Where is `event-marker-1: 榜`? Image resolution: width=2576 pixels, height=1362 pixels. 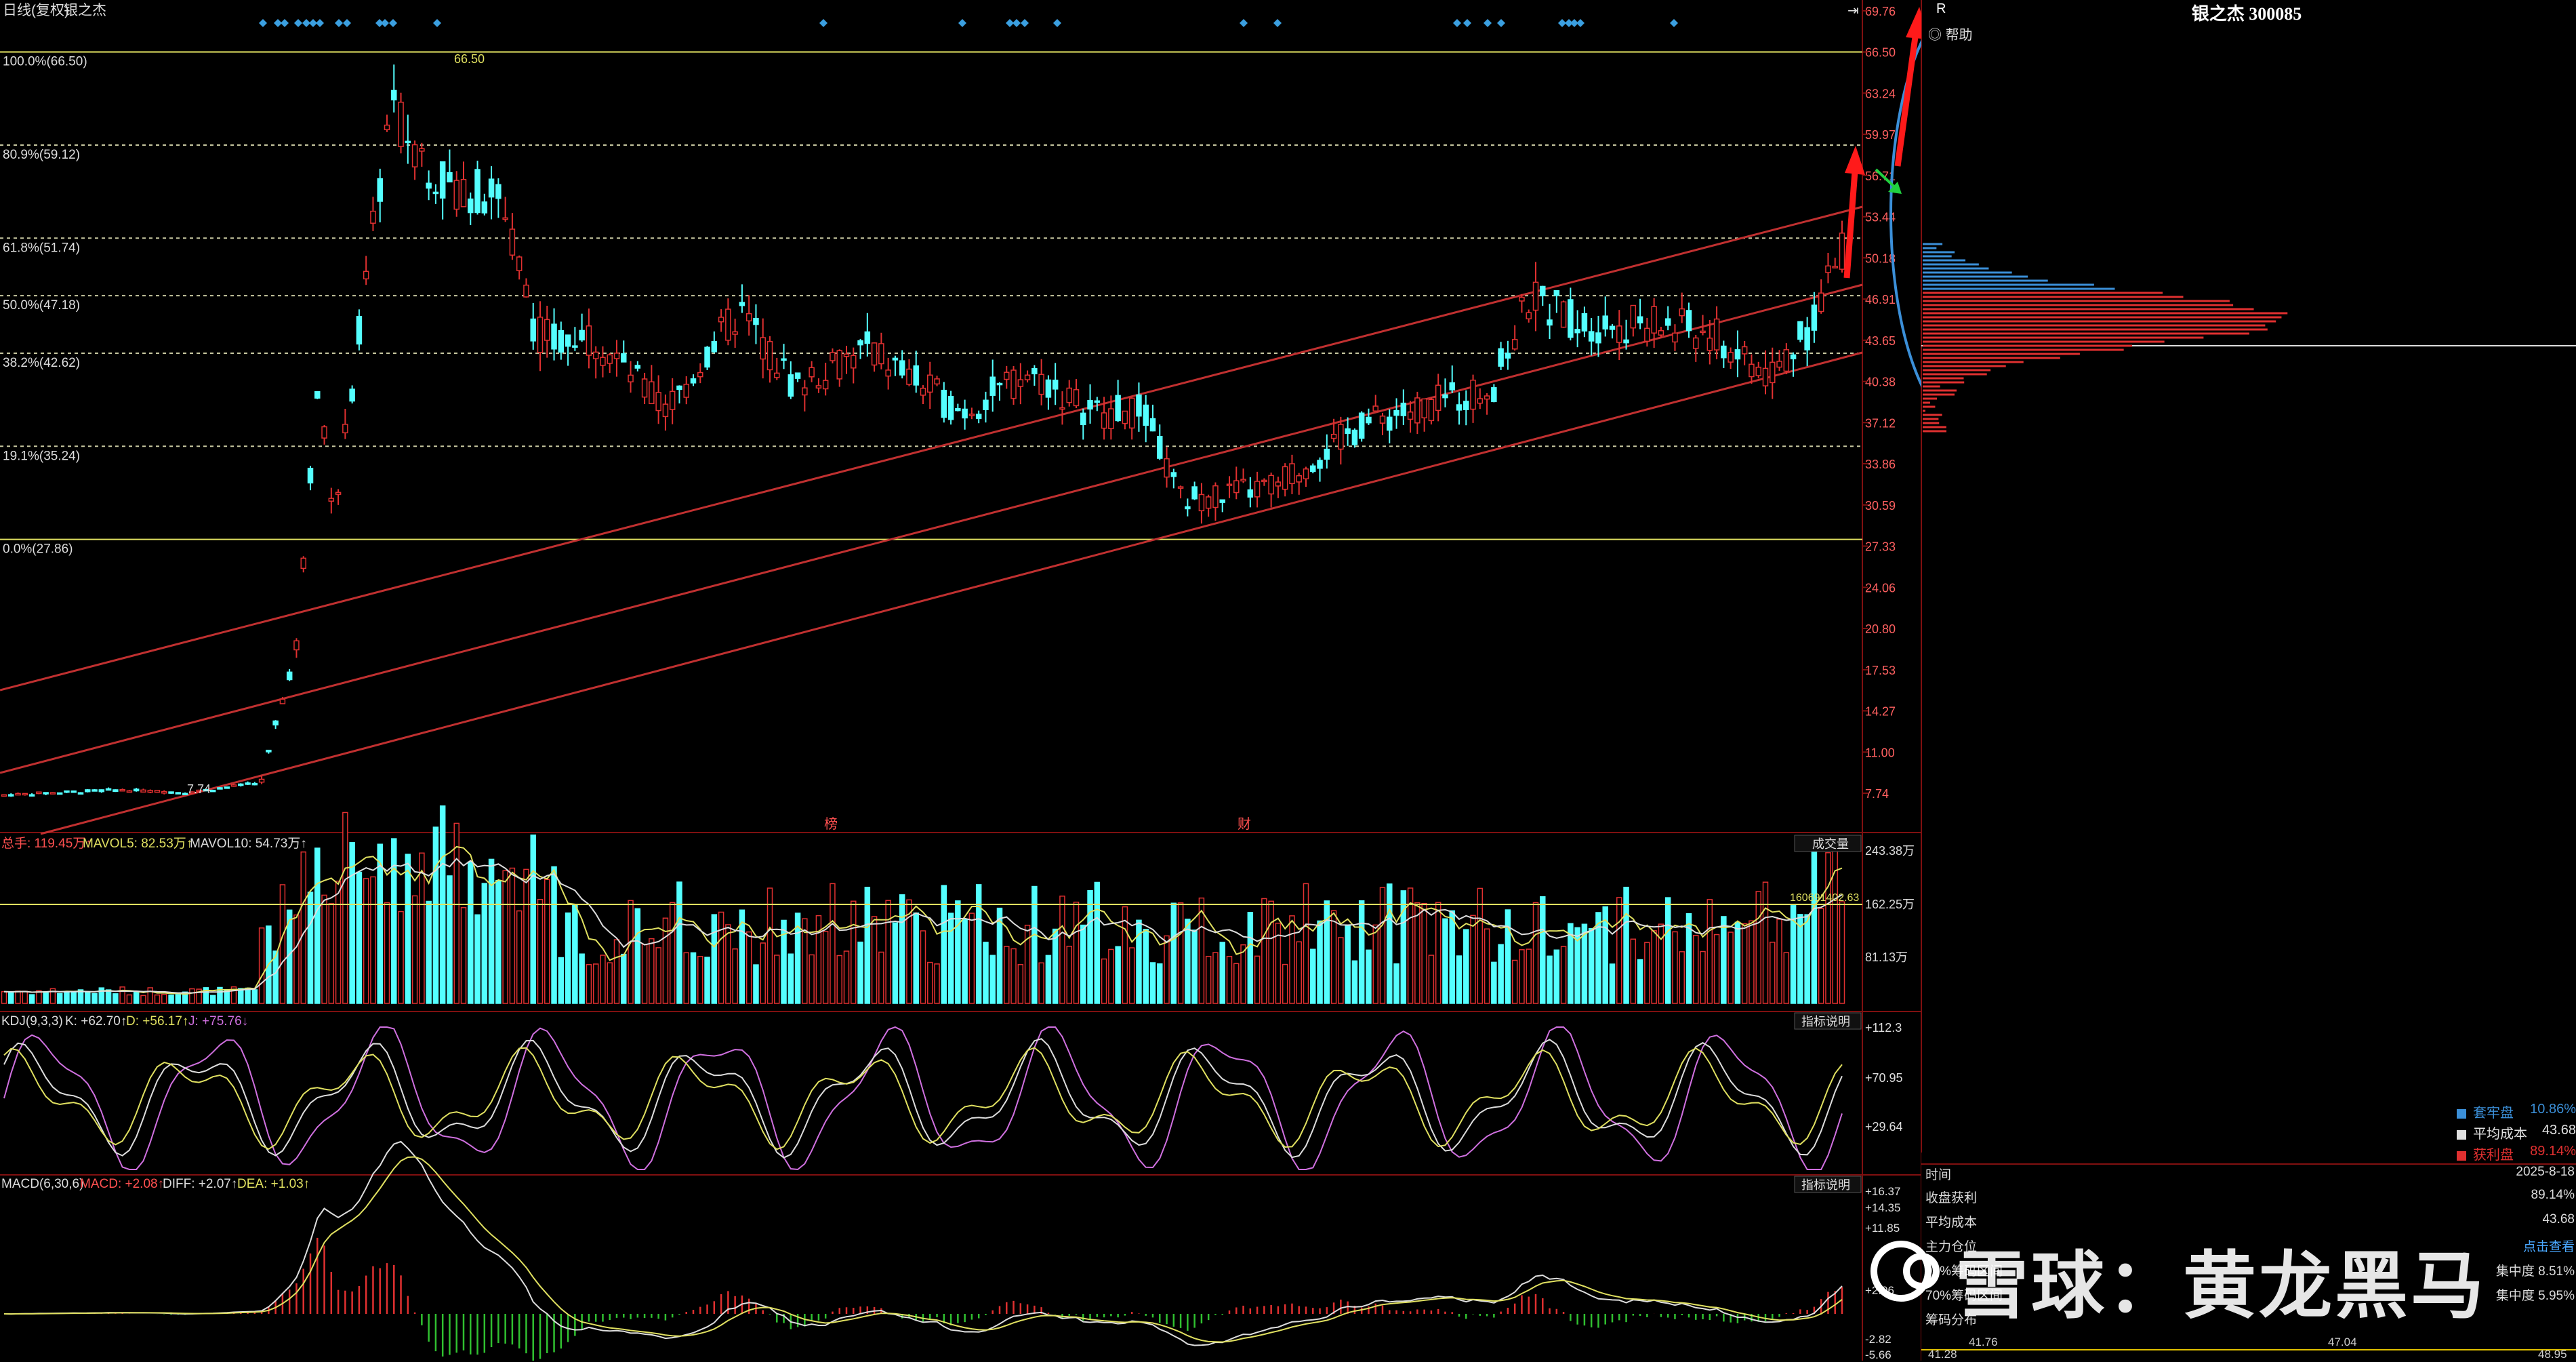 event-marker-1: 榜 is located at coordinates (831, 824).